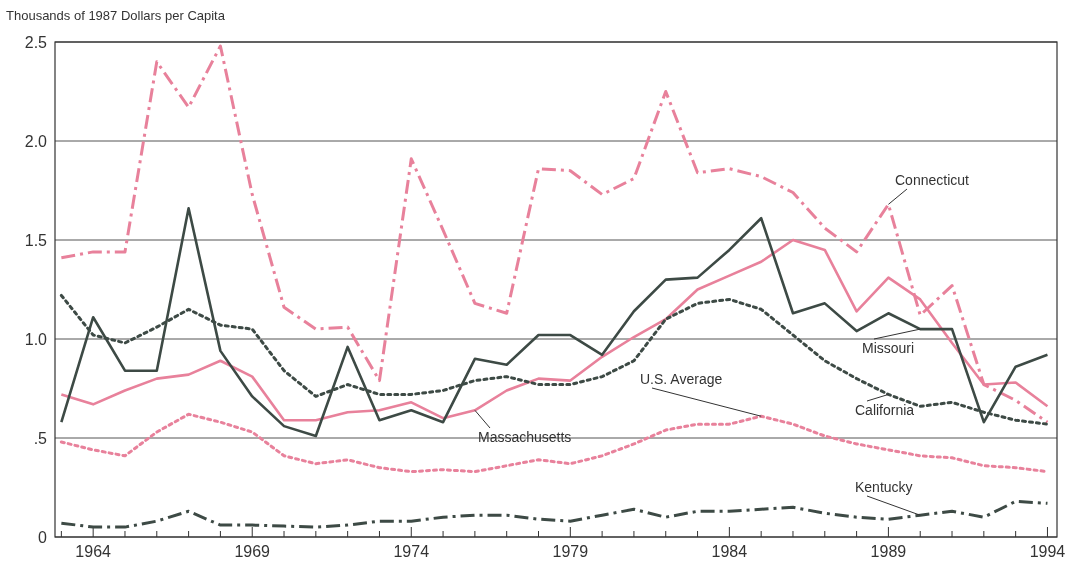 The image size is (1079, 565). I want to click on x-tick-label: 1989, so click(888, 551).